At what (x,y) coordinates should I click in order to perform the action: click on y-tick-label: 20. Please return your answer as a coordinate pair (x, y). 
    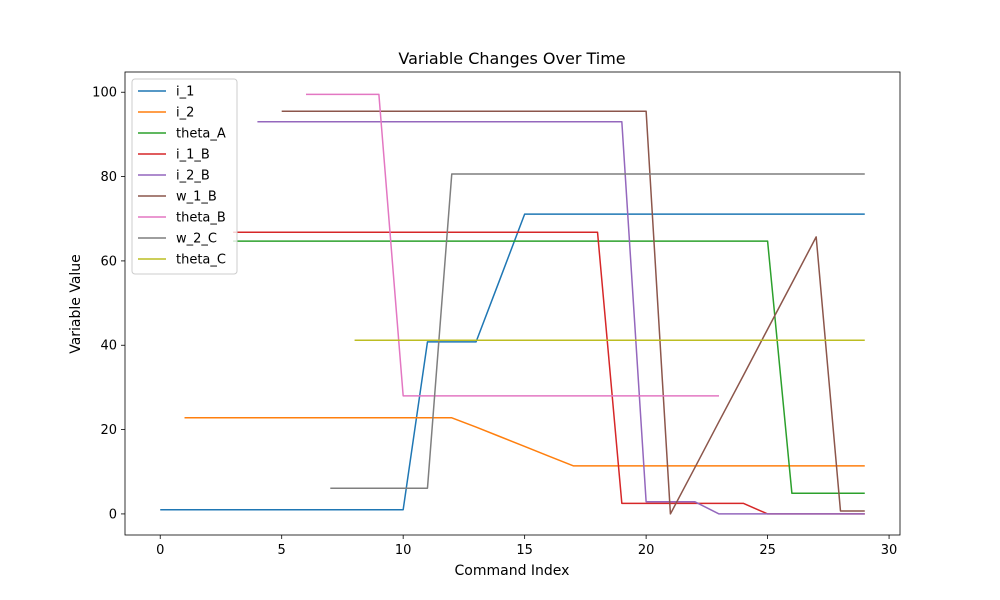
    Looking at the image, I should click on (108, 430).